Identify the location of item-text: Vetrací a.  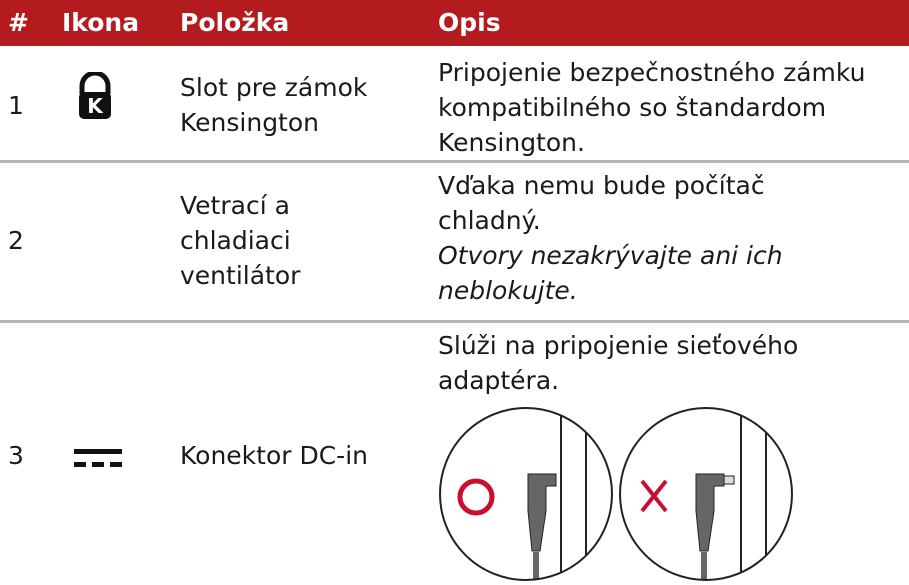
(235, 205).